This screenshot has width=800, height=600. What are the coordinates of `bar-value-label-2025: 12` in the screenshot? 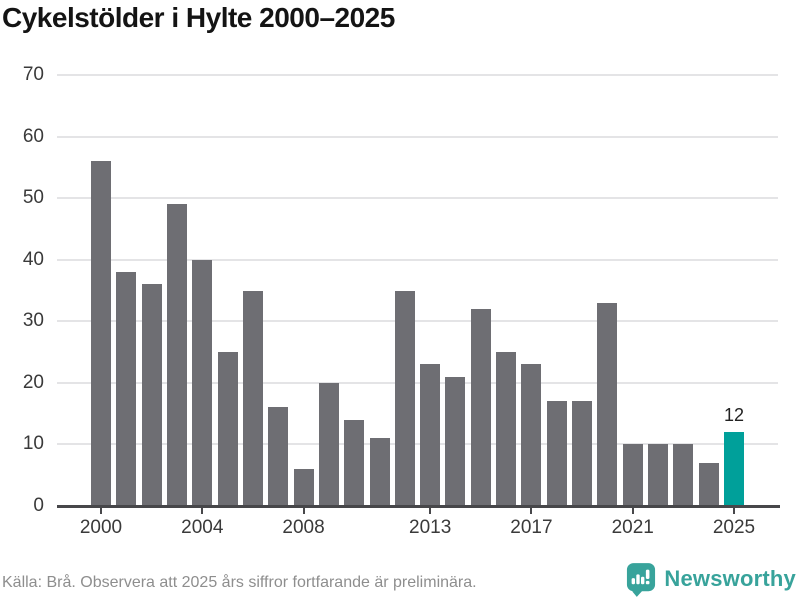 It's located at (734, 415).